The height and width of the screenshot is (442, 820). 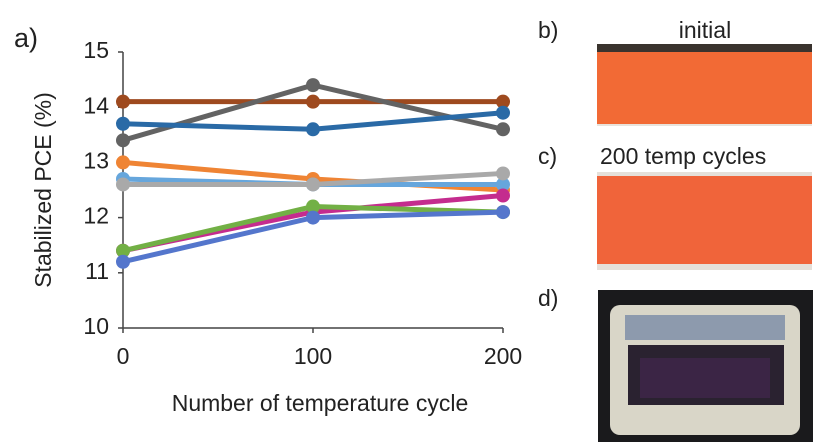 What do you see at coordinates (705, 327) in the screenshot?
I see `device-electrode` at bounding box center [705, 327].